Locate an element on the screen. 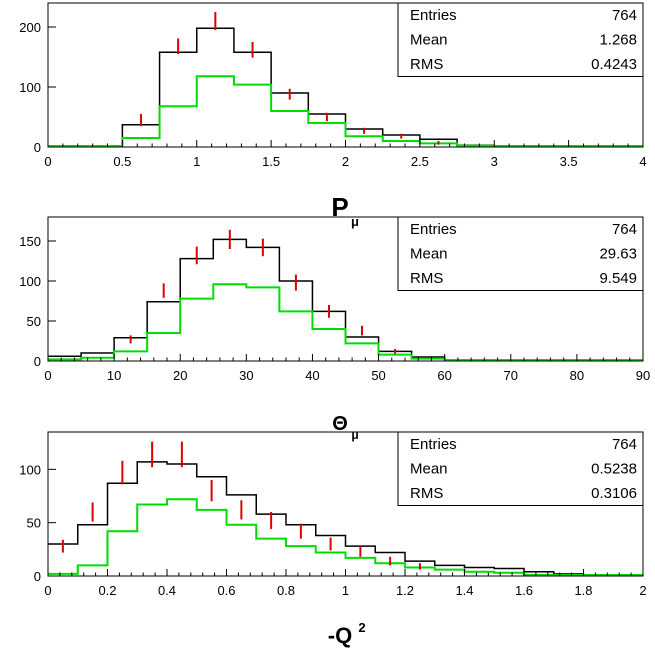 This screenshot has height=650, width=655. x-tick-label: 3 is located at coordinates (494, 161).